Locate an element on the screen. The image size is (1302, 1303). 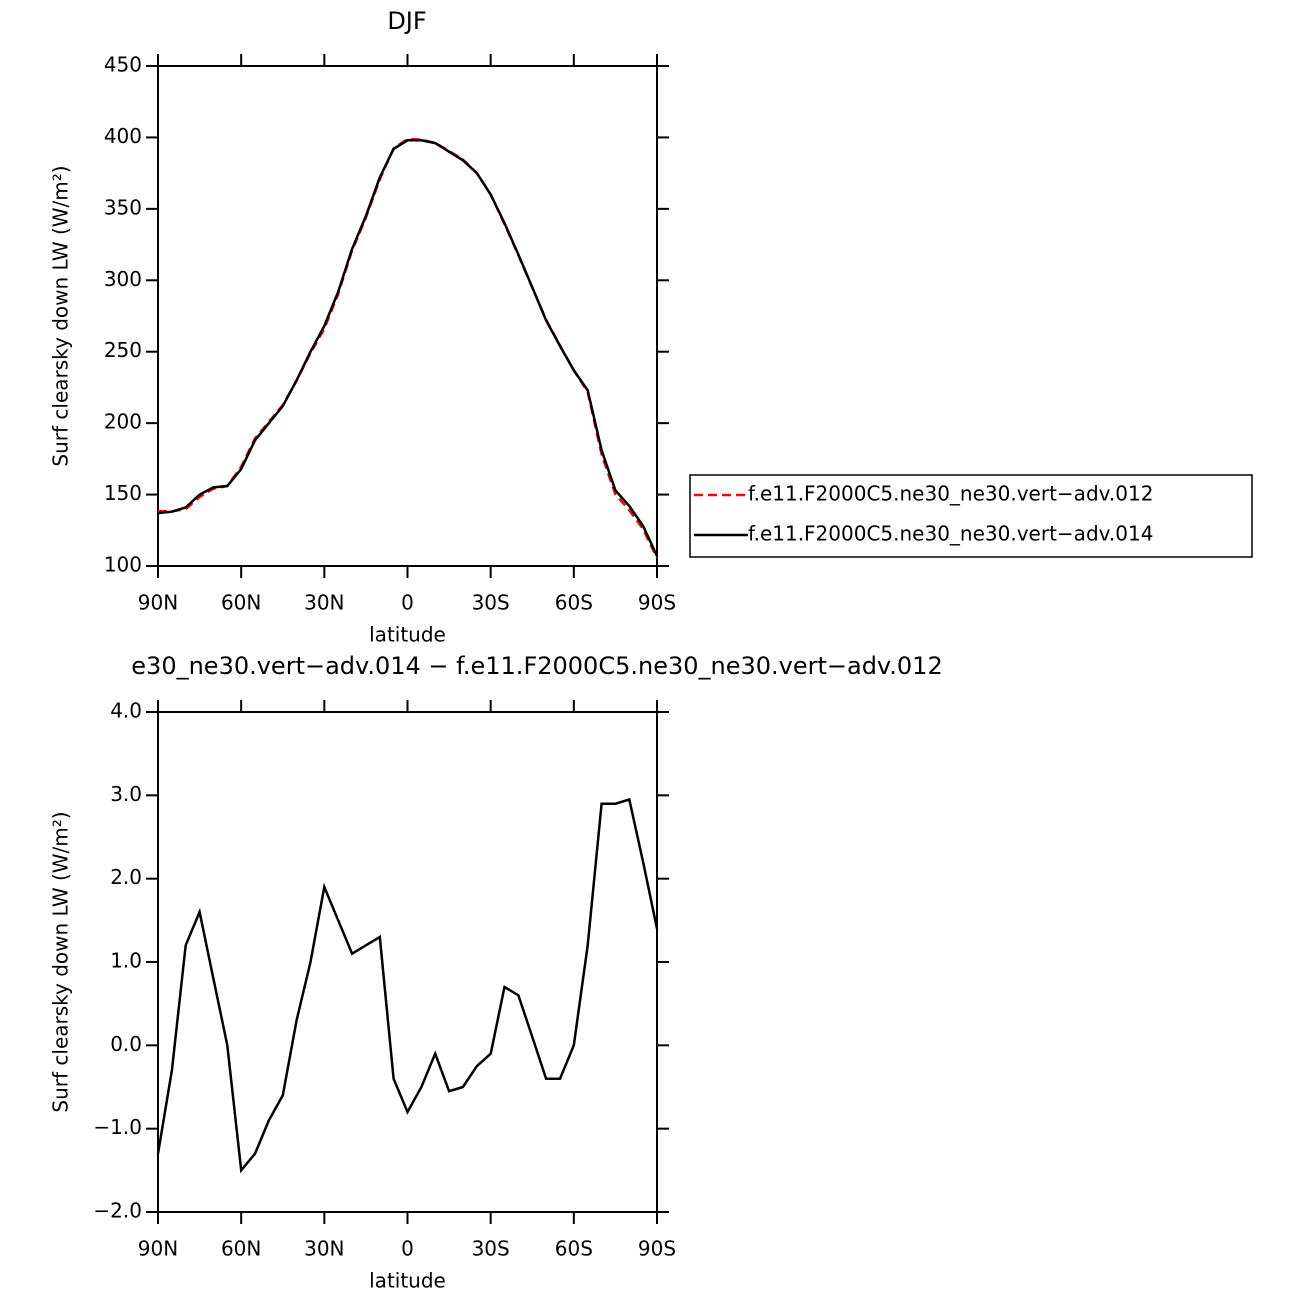
legend-label: f.e11.F2000C5.ne30_ne30.vert−adv.012 is located at coordinates (950, 494).